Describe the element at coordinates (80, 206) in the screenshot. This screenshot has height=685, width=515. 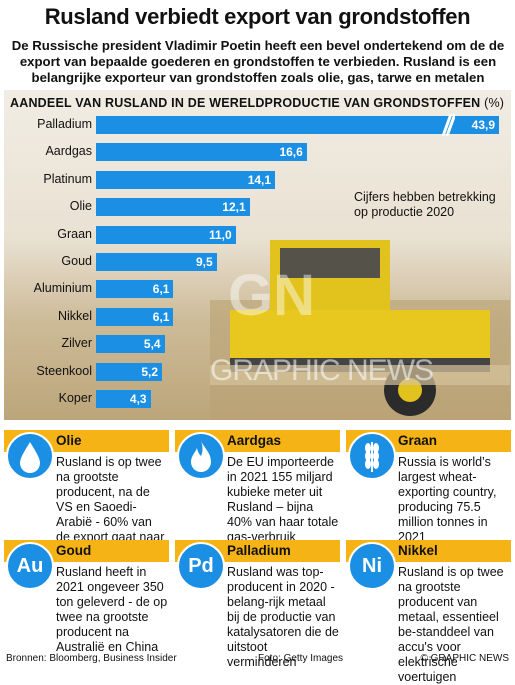
I see `category-label-olie: Olie` at that location.